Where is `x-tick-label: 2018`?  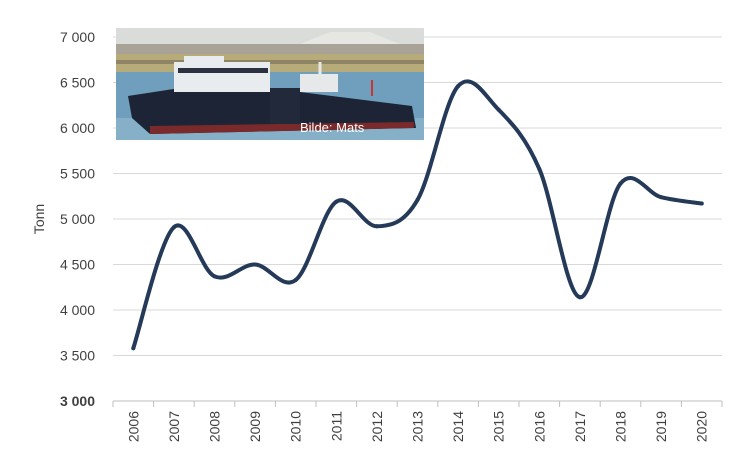
x-tick-label: 2018 is located at coordinates (621, 426).